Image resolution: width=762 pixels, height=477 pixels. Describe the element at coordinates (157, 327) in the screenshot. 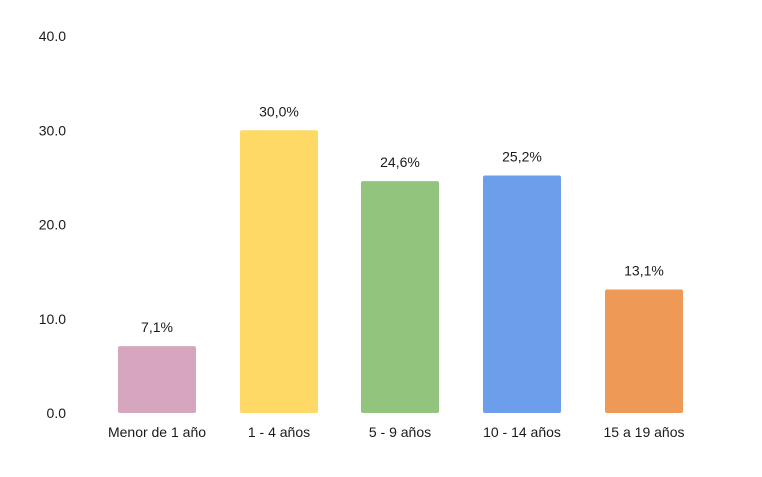

I see `data-label: 7,1%` at that location.